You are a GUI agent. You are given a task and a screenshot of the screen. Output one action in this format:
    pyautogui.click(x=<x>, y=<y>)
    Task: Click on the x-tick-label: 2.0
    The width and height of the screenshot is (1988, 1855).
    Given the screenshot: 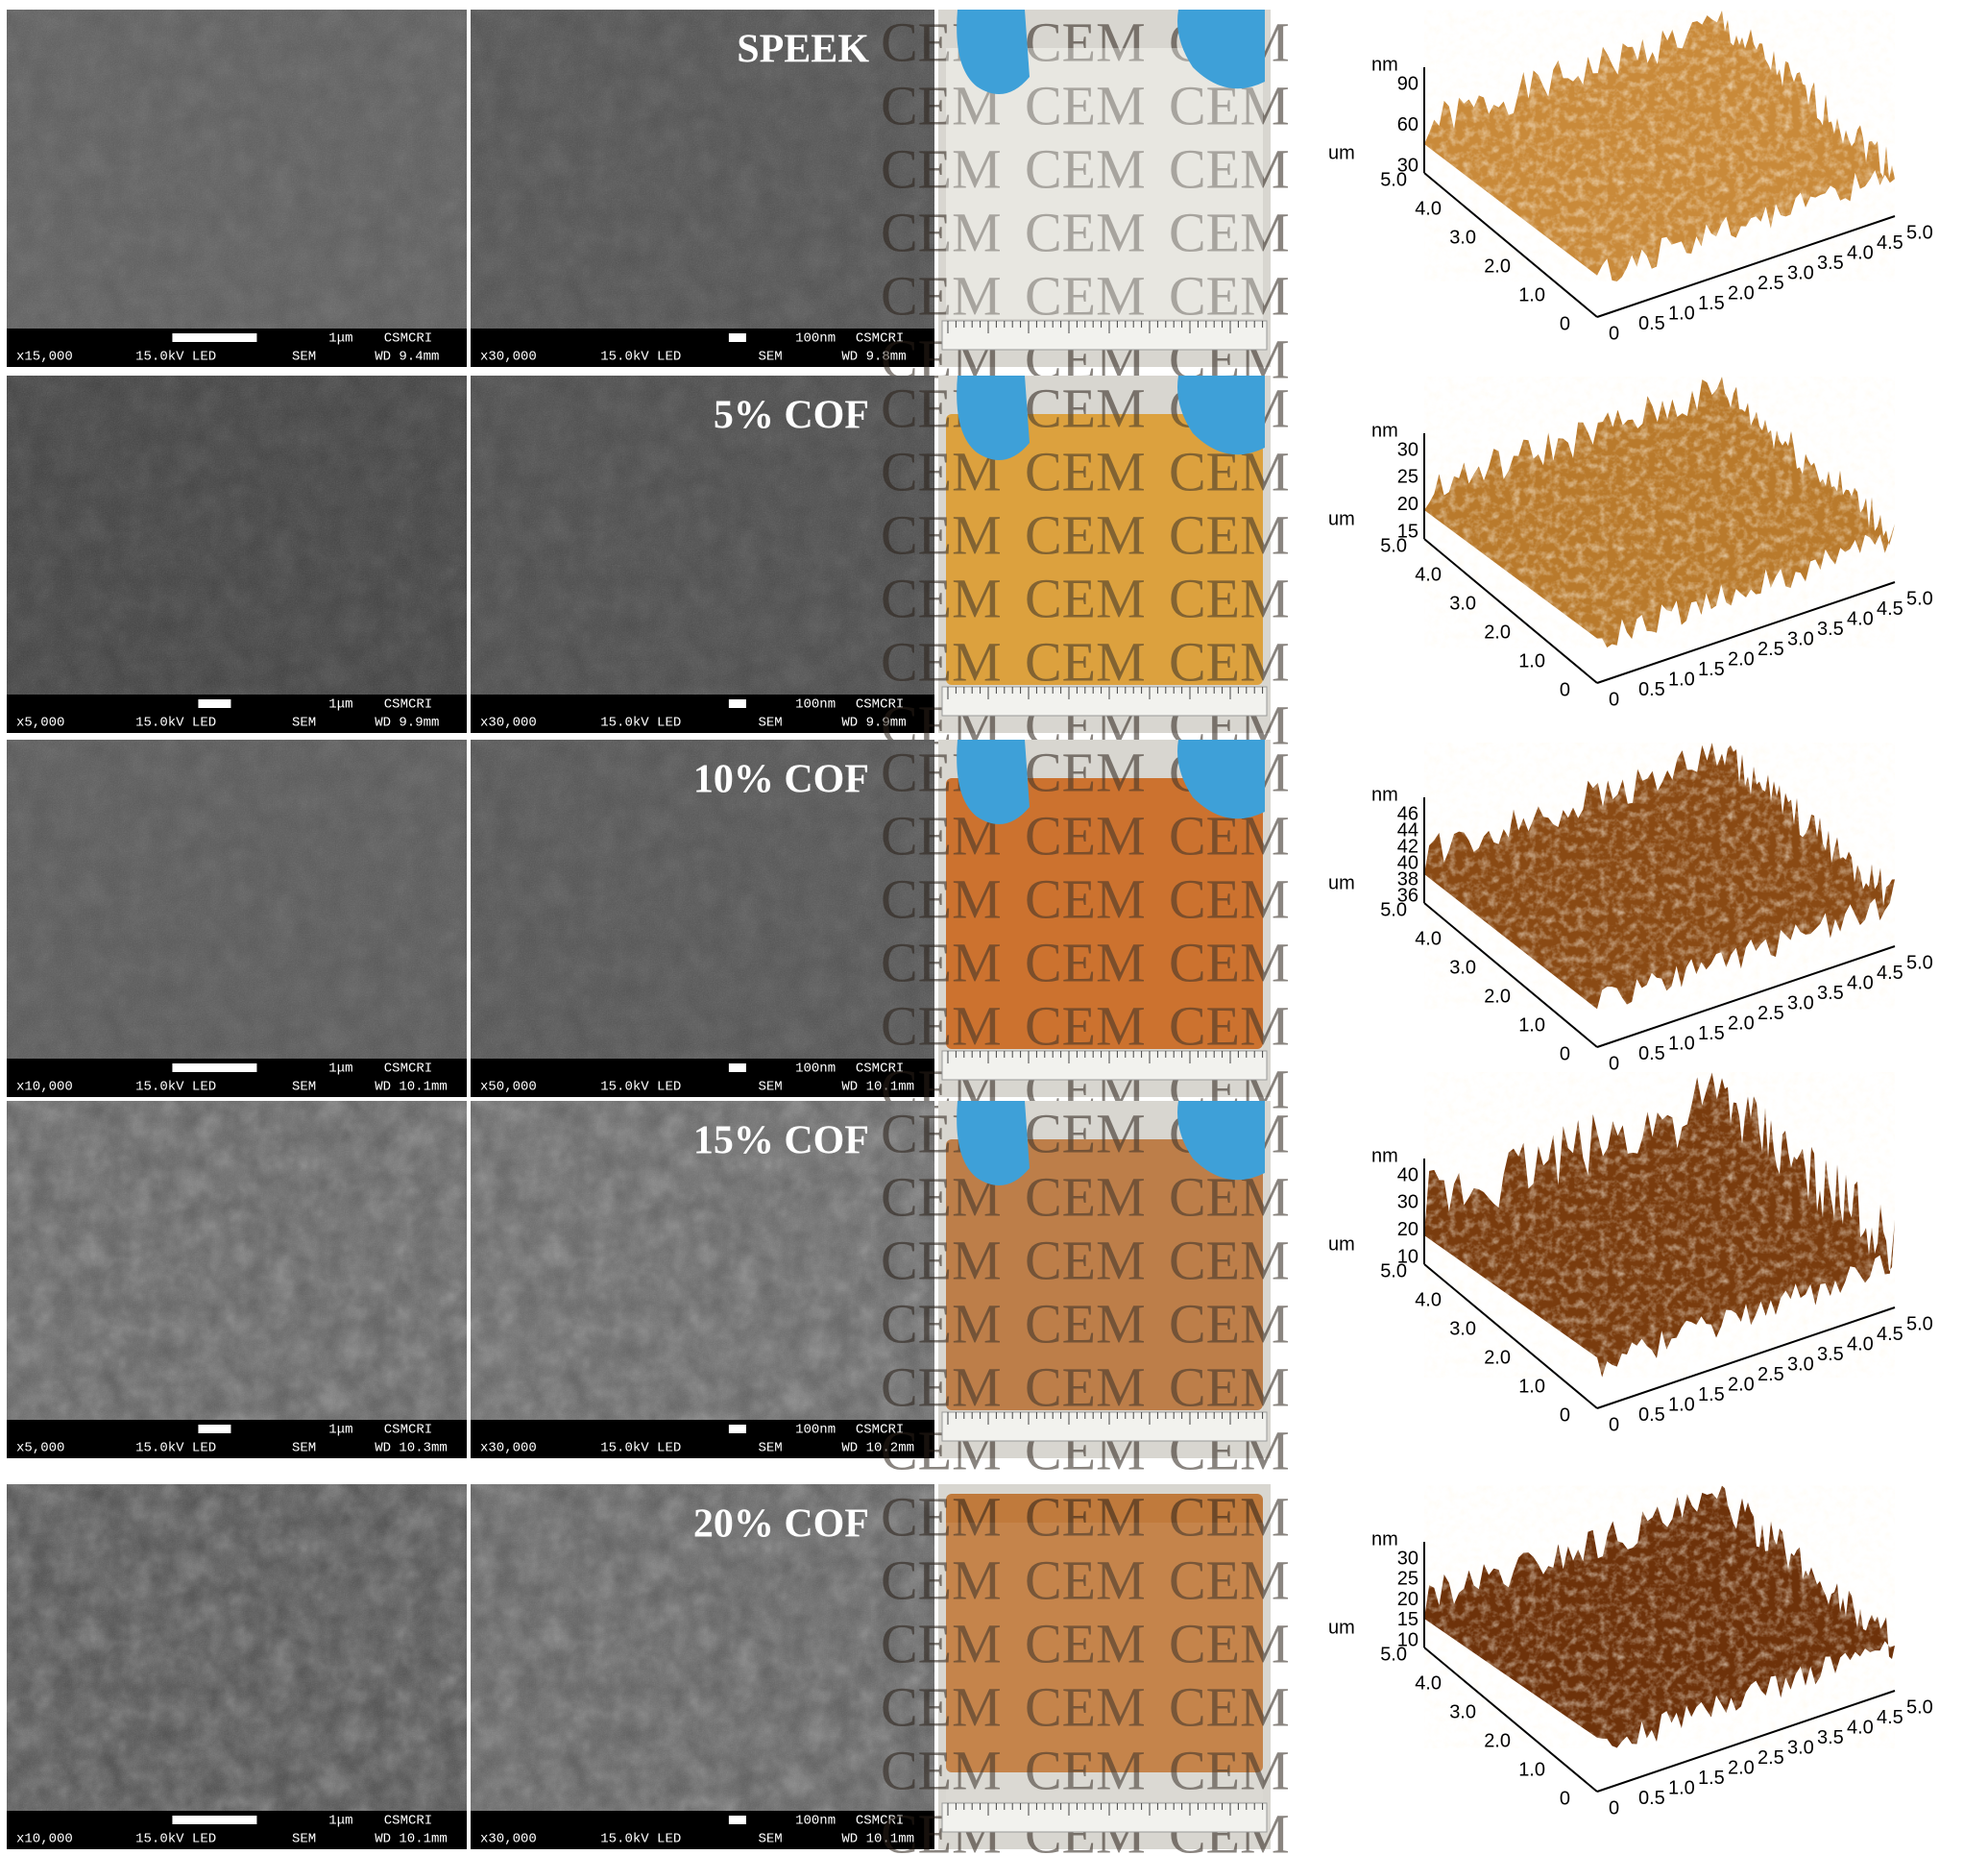 What is the action you would take?
    pyautogui.click(x=1741, y=659)
    